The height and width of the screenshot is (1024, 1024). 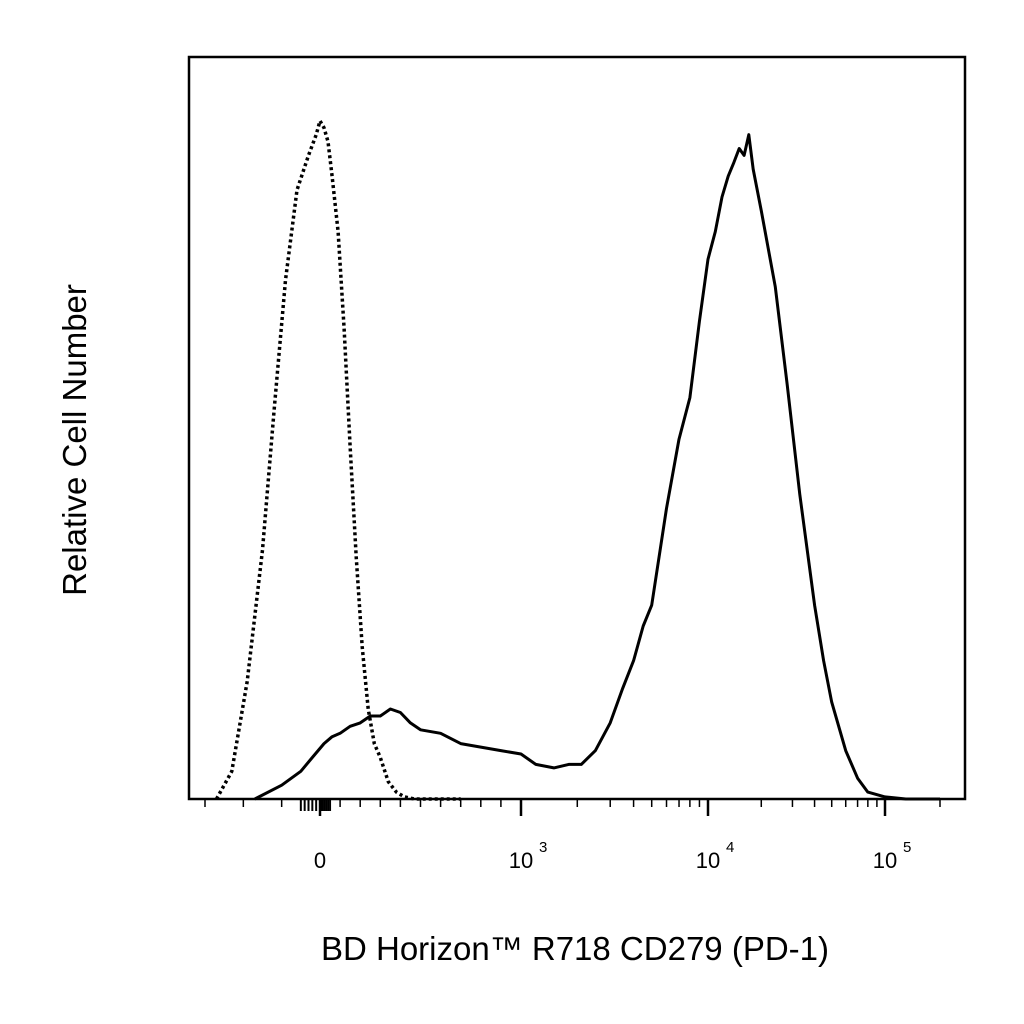 What do you see at coordinates (320, 860) in the screenshot?
I see `x-tick-label: 0` at bounding box center [320, 860].